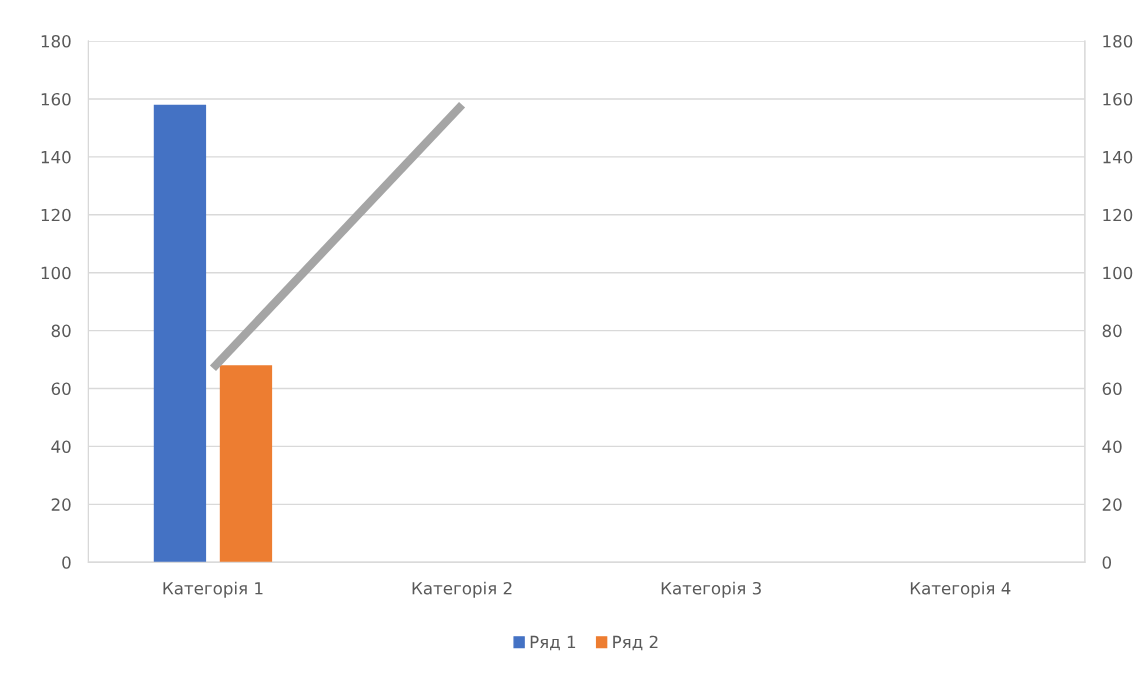 This screenshot has width=1148, height=684. Describe the element at coordinates (61, 331) in the screenshot. I see `y-tick-label: 80` at that location.